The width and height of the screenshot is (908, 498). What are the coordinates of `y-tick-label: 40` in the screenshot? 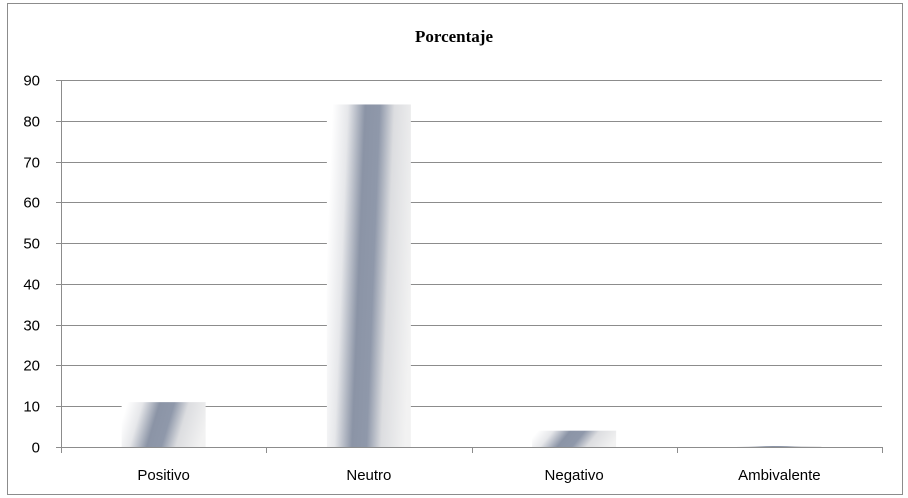 It's located at (31, 285).